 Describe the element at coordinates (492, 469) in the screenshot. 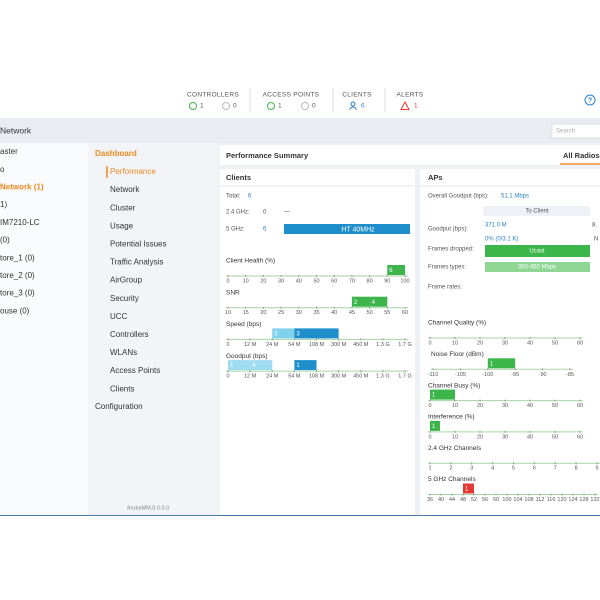

I see `tick-label: 4` at that location.